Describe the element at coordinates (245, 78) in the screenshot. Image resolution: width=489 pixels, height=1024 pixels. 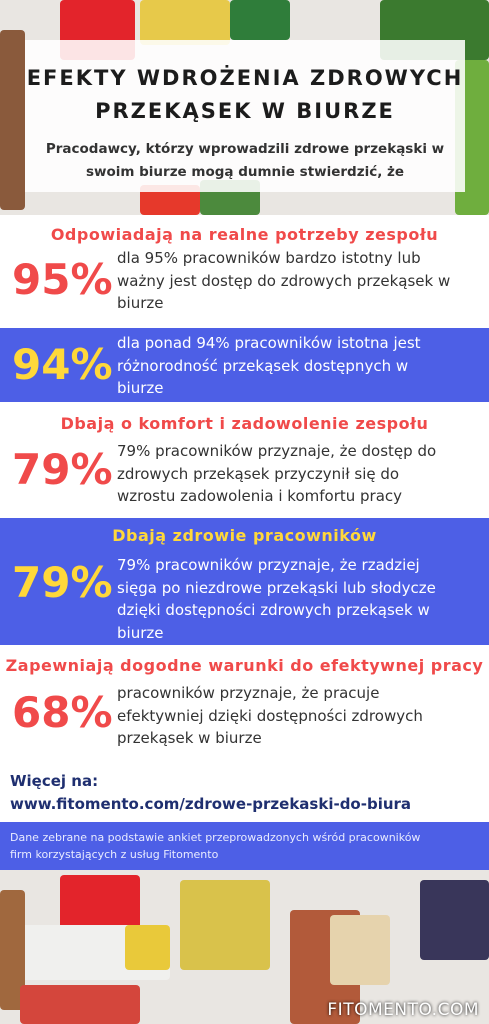
I see `title-line: EFEKTY WDROŻENIA ZDROWYCH` at that location.